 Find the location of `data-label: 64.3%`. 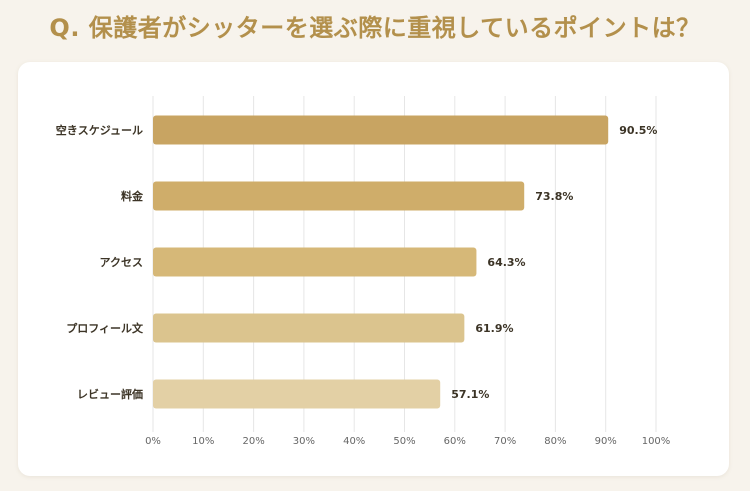

data-label: 64.3% is located at coordinates (506, 262).